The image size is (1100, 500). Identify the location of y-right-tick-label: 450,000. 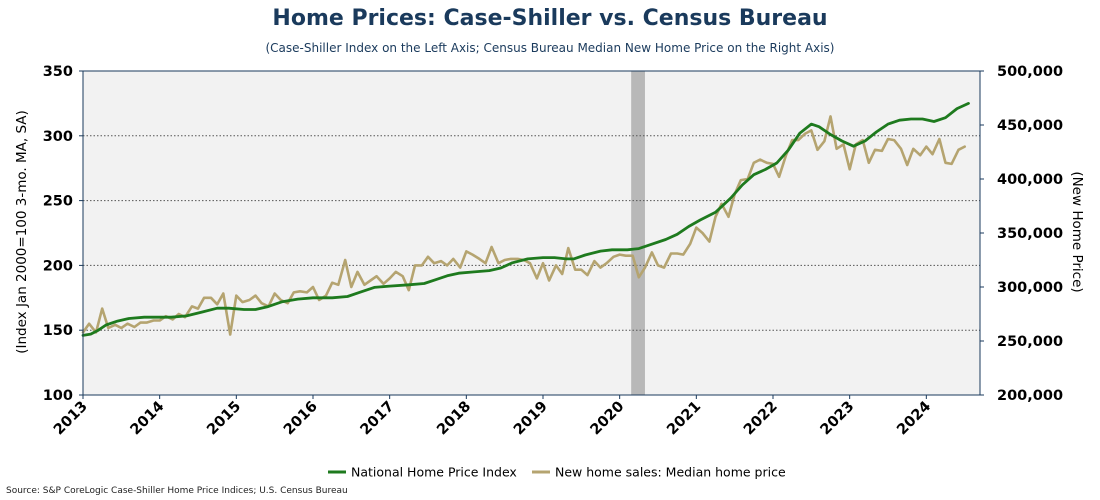
(1030, 126).